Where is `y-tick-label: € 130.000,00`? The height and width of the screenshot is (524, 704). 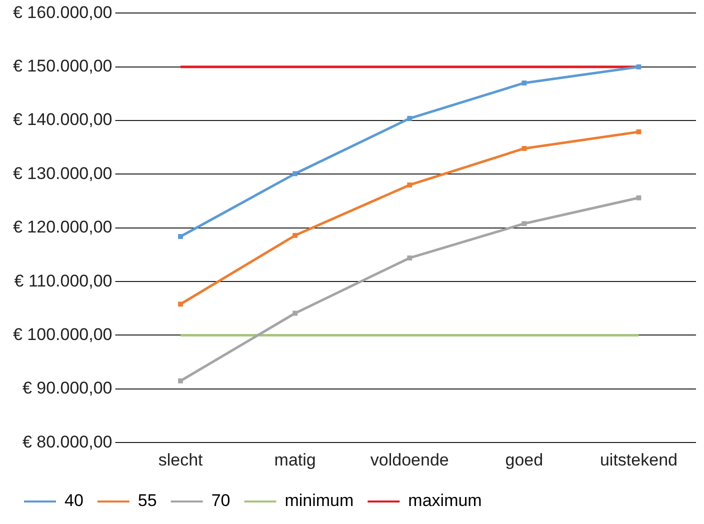 y-tick-label: € 130.000,00 is located at coordinates (62, 173).